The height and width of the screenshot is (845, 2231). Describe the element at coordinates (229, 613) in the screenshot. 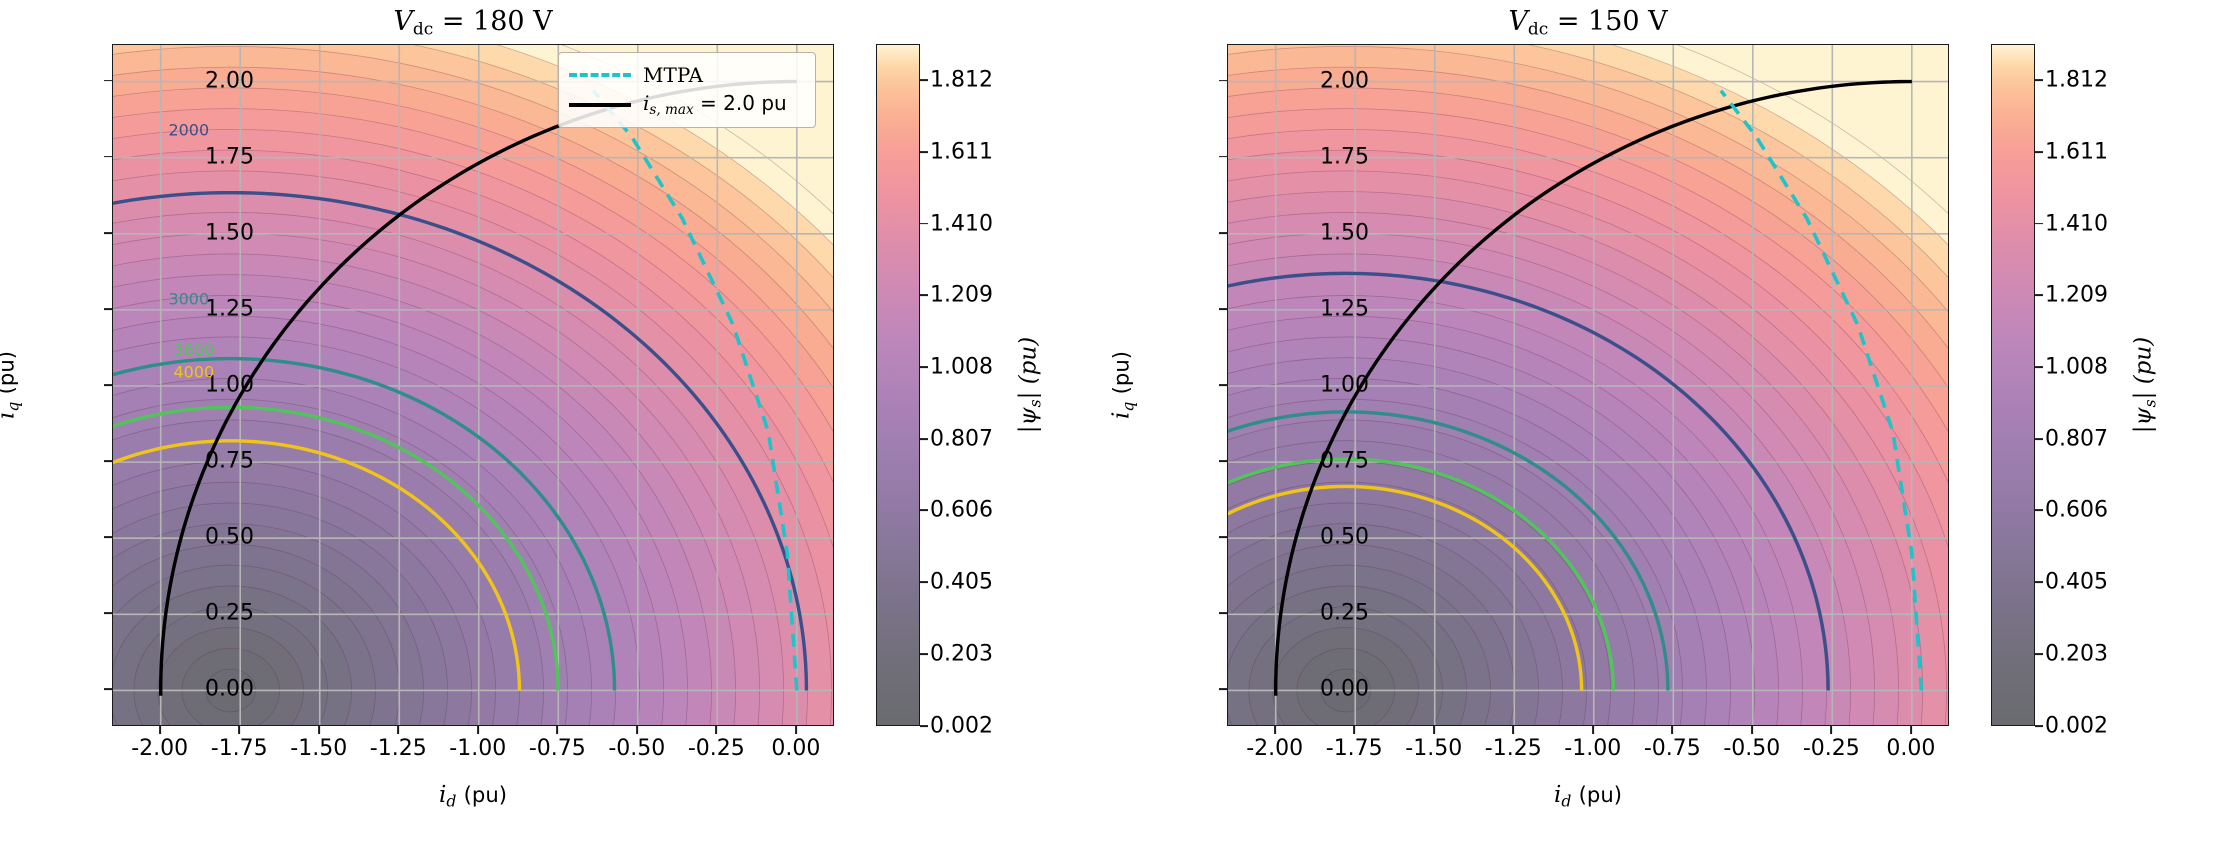

I see `y-tick-label: 0.25` at that location.